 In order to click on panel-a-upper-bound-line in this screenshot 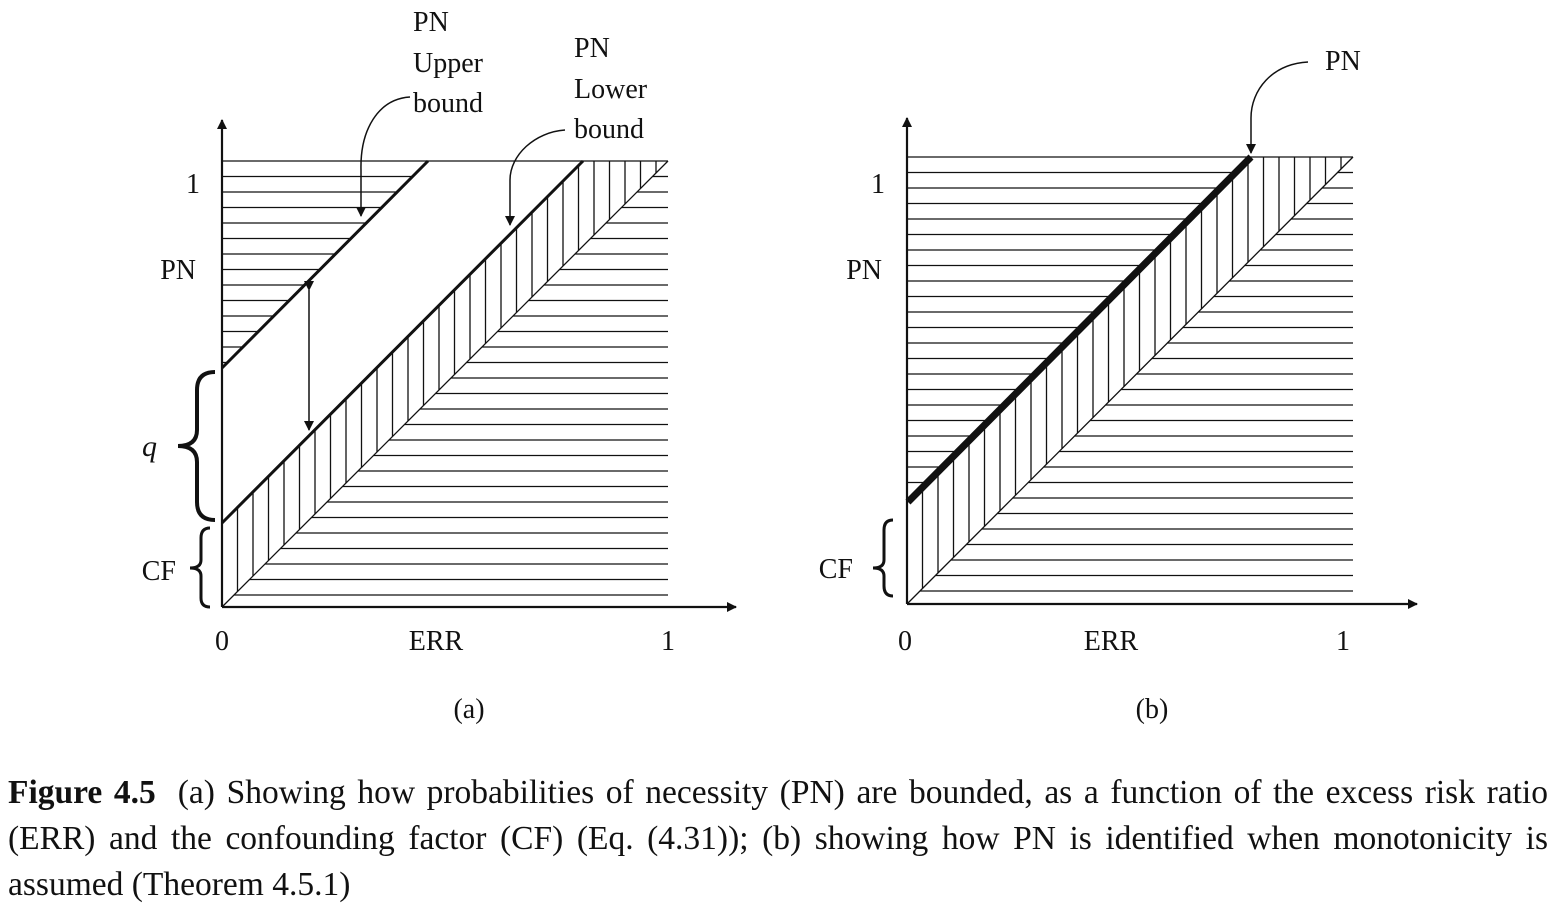, I will do `click(325, 264)`.